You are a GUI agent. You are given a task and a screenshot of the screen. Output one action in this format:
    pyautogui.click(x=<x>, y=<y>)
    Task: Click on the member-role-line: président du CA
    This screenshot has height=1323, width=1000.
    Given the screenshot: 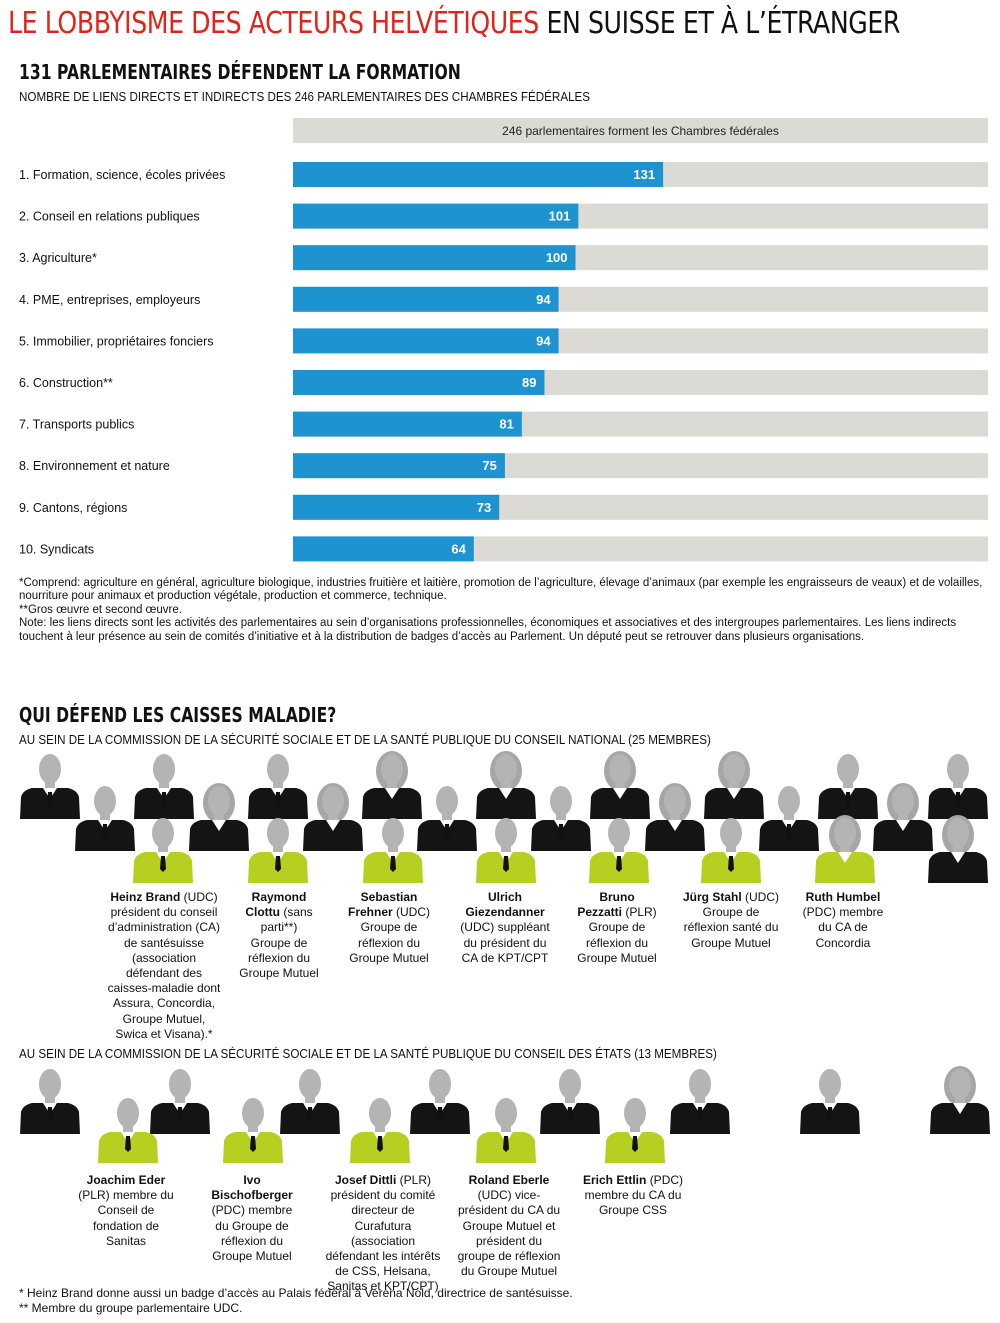 What is the action you would take?
    pyautogui.click(x=500, y=1210)
    